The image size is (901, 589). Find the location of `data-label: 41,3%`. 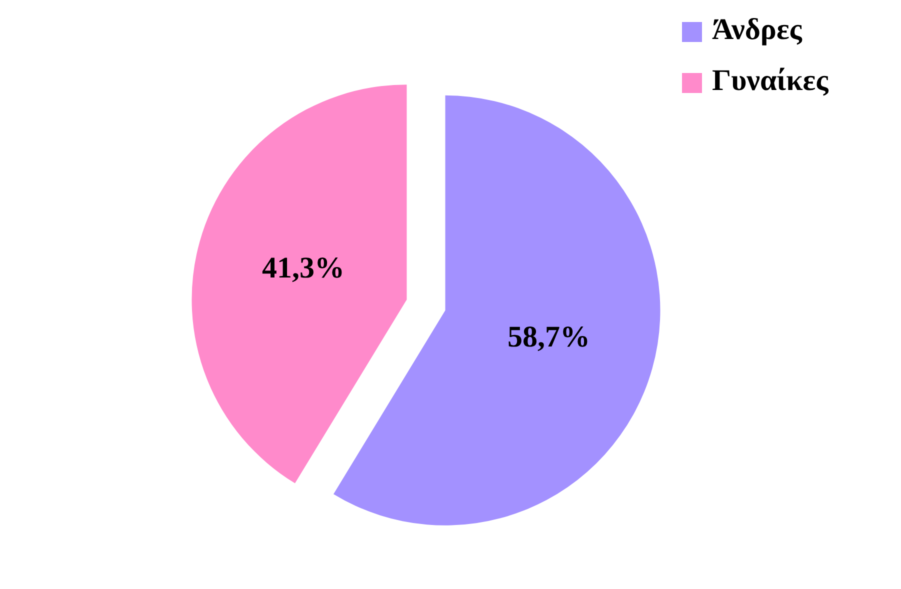

data-label: 41,3% is located at coordinates (303, 267).